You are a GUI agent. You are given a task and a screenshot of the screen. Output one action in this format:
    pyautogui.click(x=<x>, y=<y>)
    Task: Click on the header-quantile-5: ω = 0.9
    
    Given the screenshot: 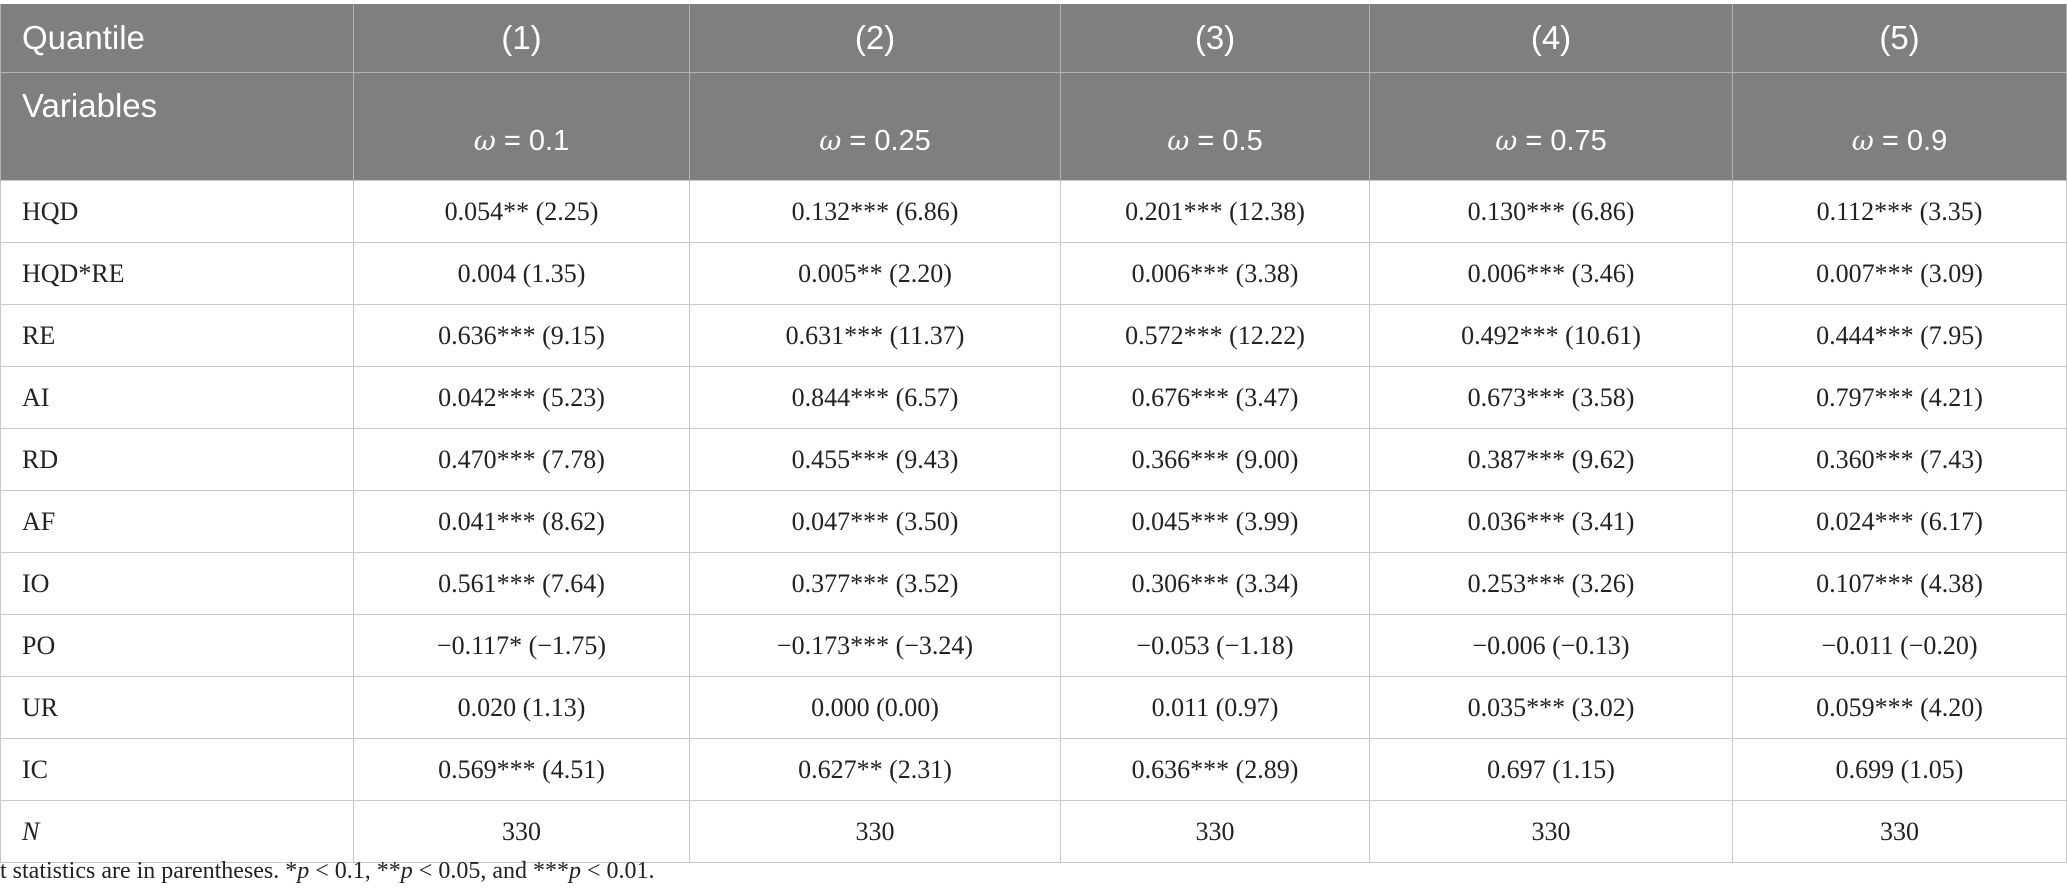 What is the action you would take?
    pyautogui.click(x=1899, y=126)
    